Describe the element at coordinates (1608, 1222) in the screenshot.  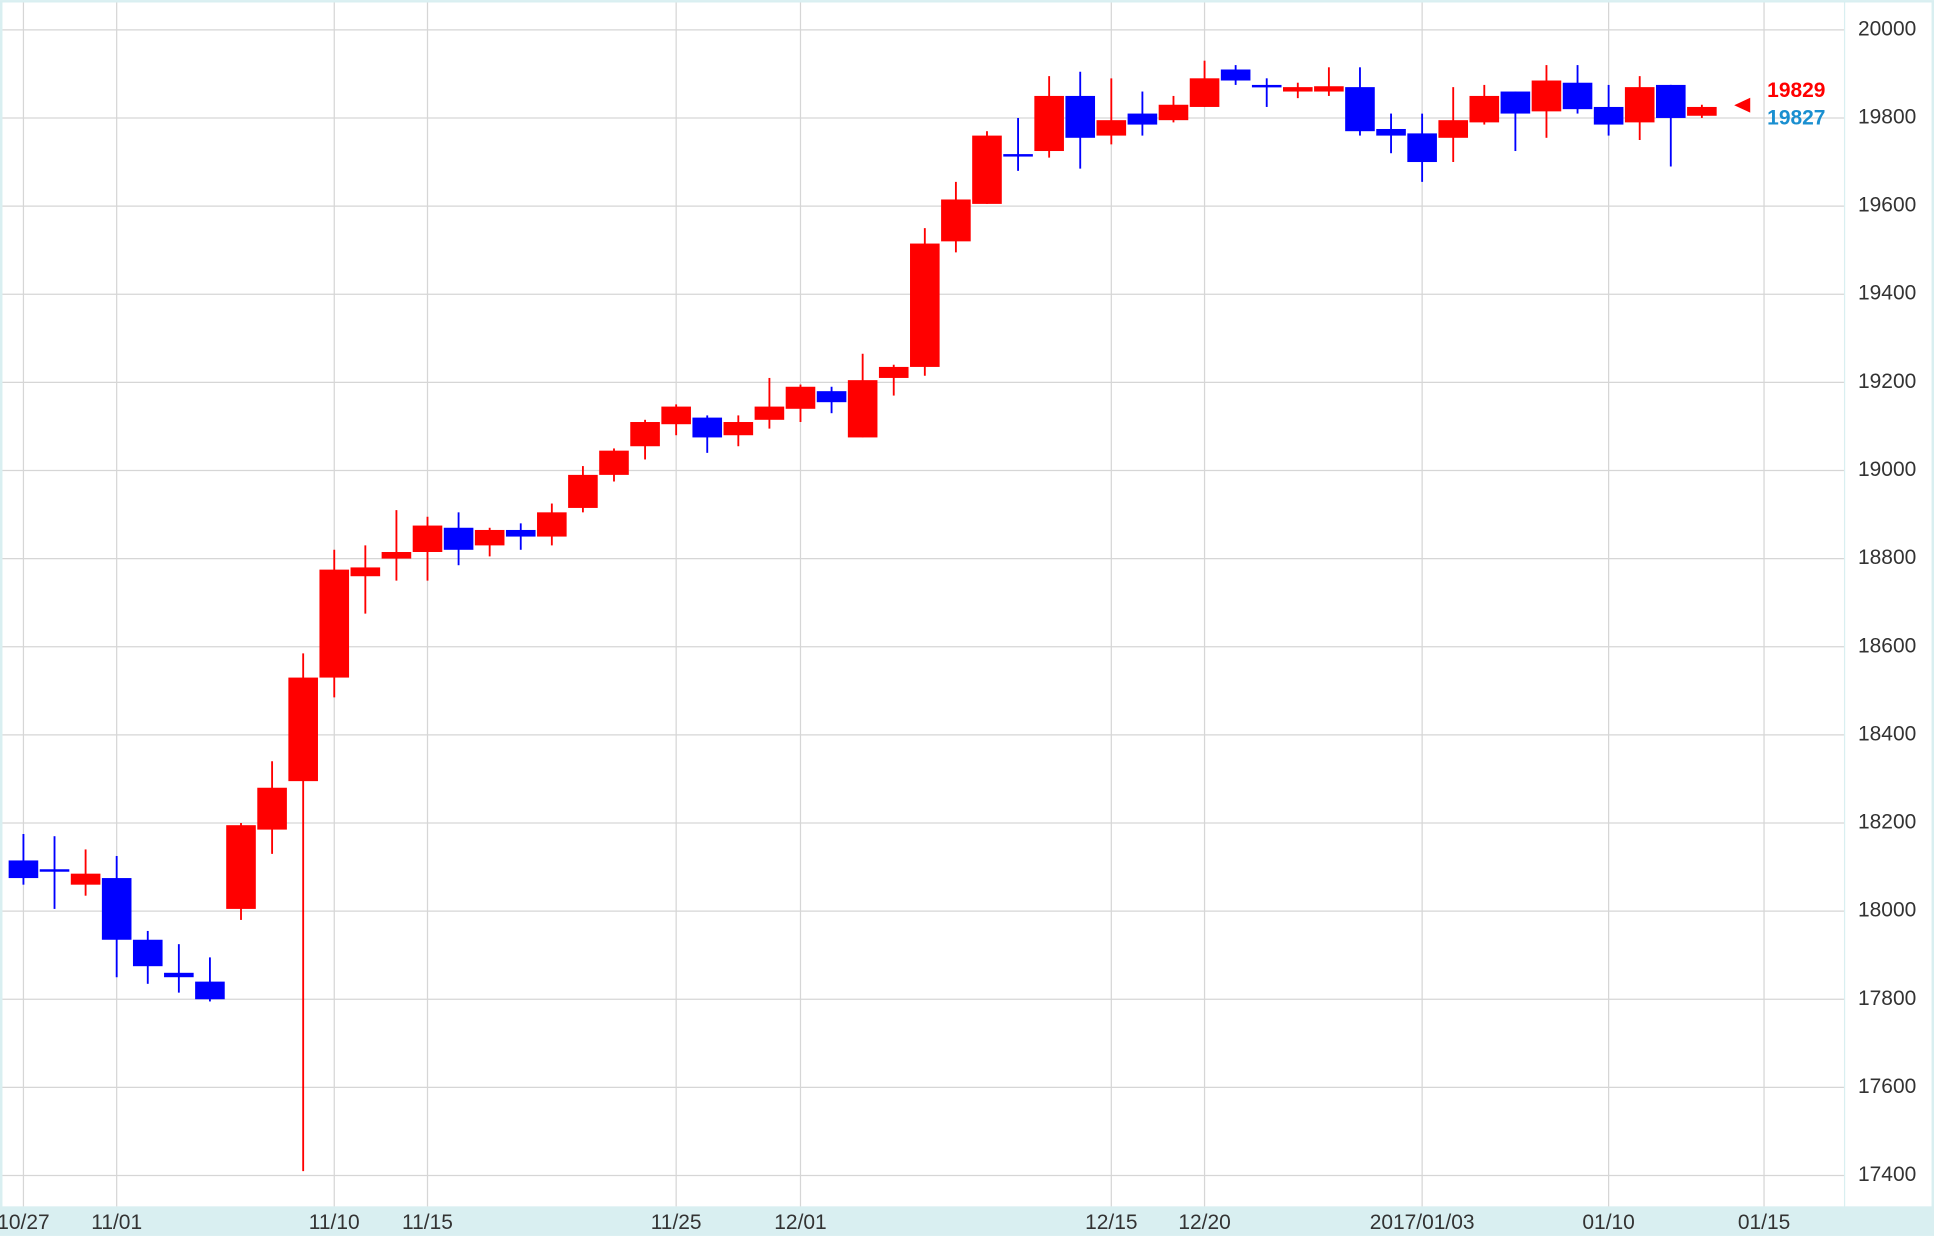
I see `x-tick-label: 01/10` at that location.